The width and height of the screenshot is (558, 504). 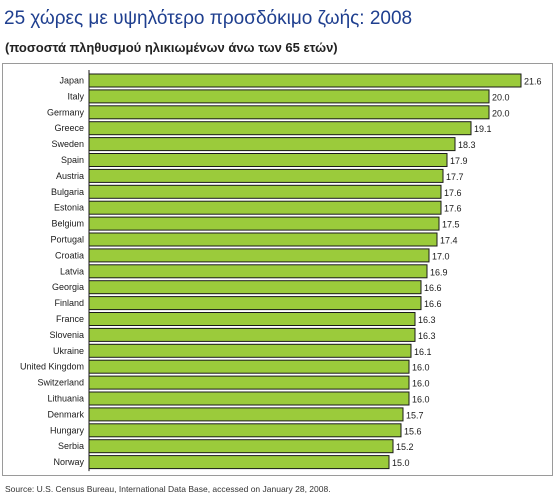 What do you see at coordinates (66, 112) in the screenshot?
I see `category-label: Germany` at bounding box center [66, 112].